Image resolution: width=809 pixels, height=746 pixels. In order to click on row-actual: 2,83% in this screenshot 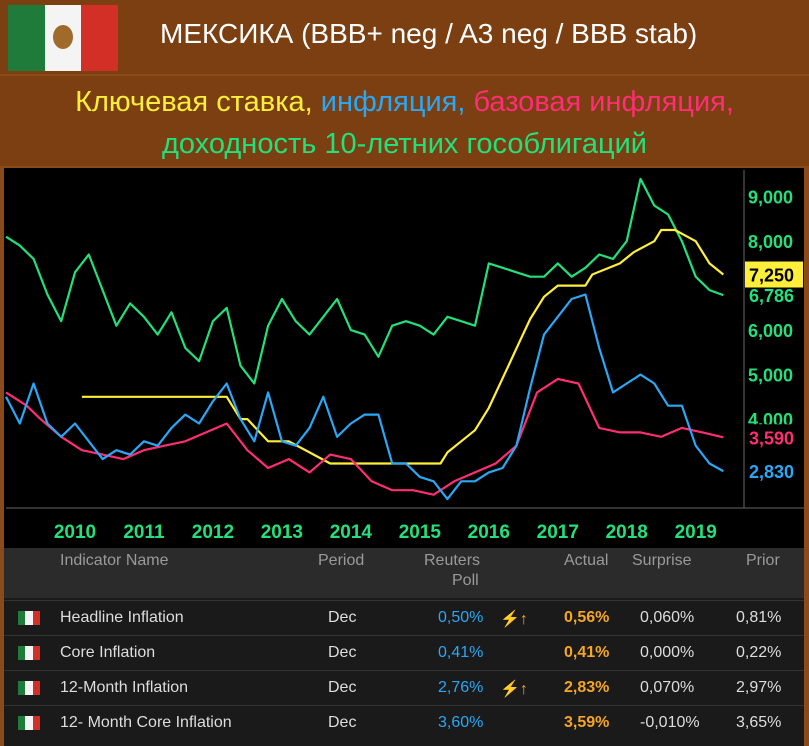, I will do `click(587, 687)`.